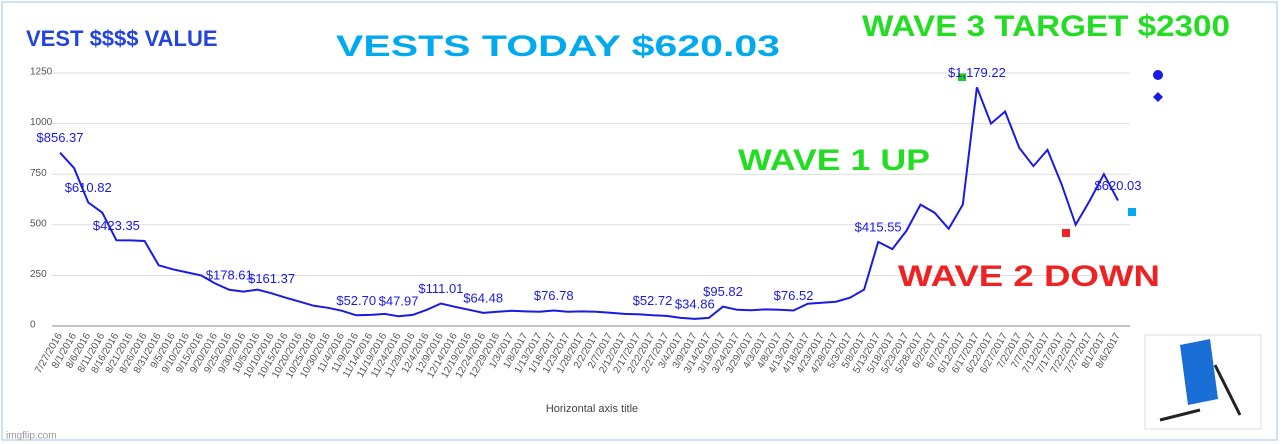 This screenshot has width=1283, height=444. What do you see at coordinates (116, 225) in the screenshot?
I see `data-label: $423.35` at bounding box center [116, 225].